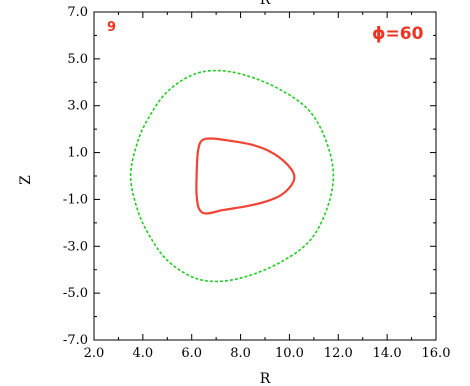 The height and width of the screenshot is (386, 470). Describe the element at coordinates (436, 353) in the screenshot. I see `x-tick-label: 16.0` at that location.